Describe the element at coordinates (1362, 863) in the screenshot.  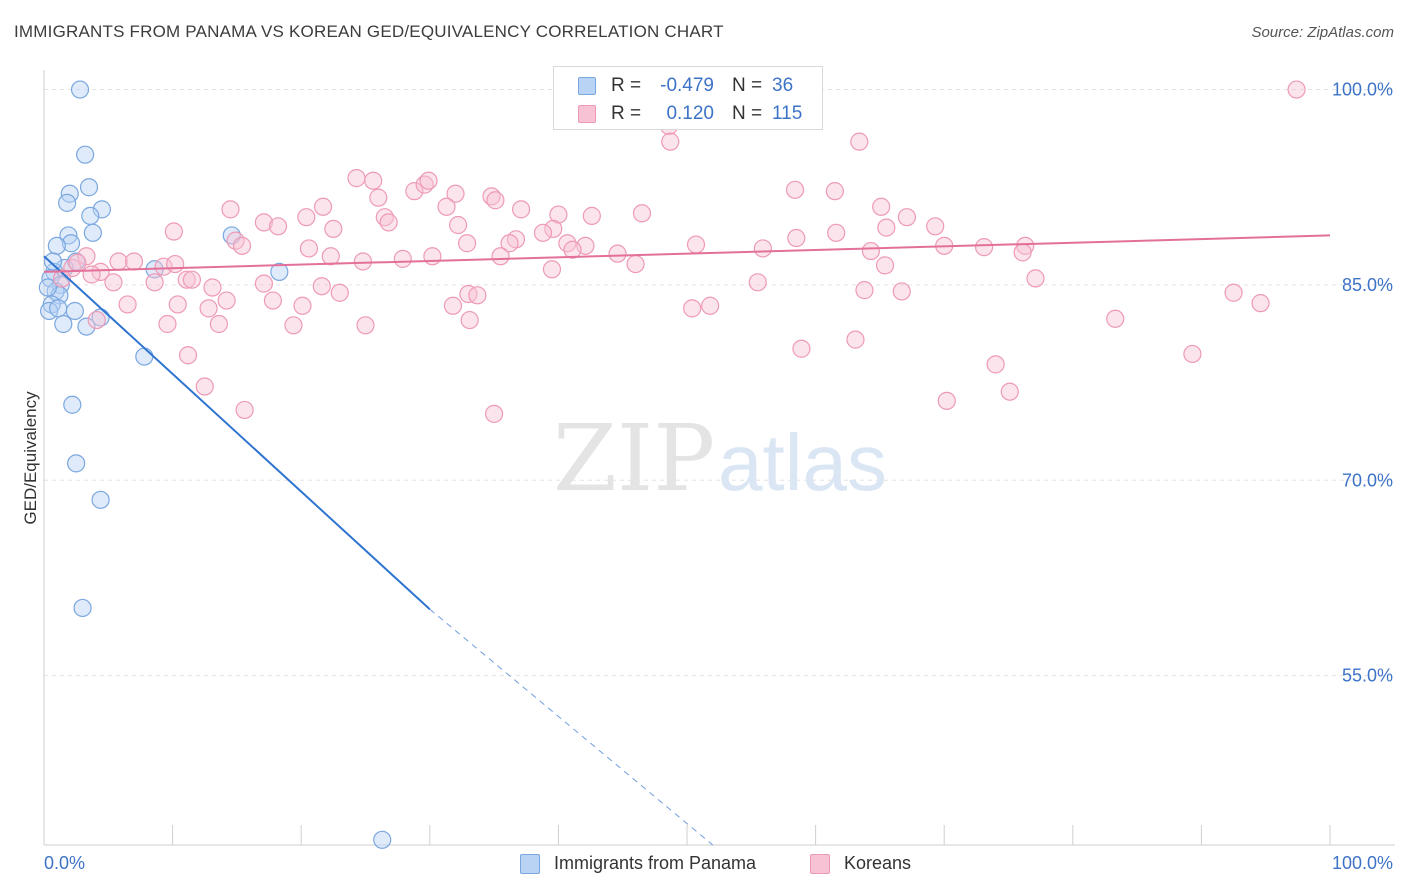
I see `x-tick-label: 100.0%` at that location.